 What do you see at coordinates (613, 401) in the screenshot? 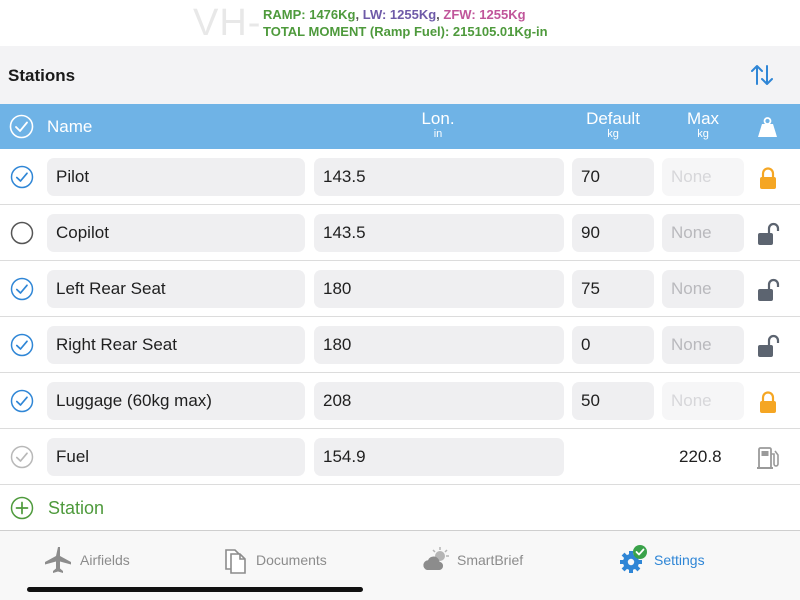
I see `station-default-field: 50` at bounding box center [613, 401].